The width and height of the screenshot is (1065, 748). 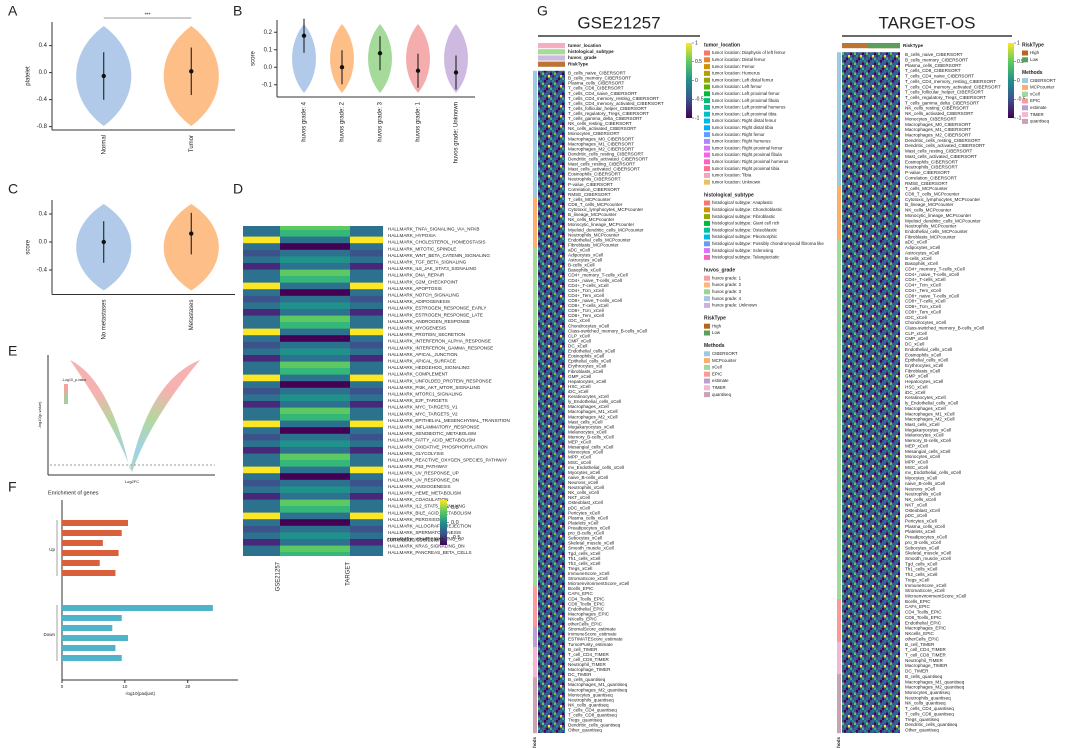 What do you see at coordinates (746, 257) in the screenshot?
I see `legend-label: histological subtype: Telangiectatic` at bounding box center [746, 257].